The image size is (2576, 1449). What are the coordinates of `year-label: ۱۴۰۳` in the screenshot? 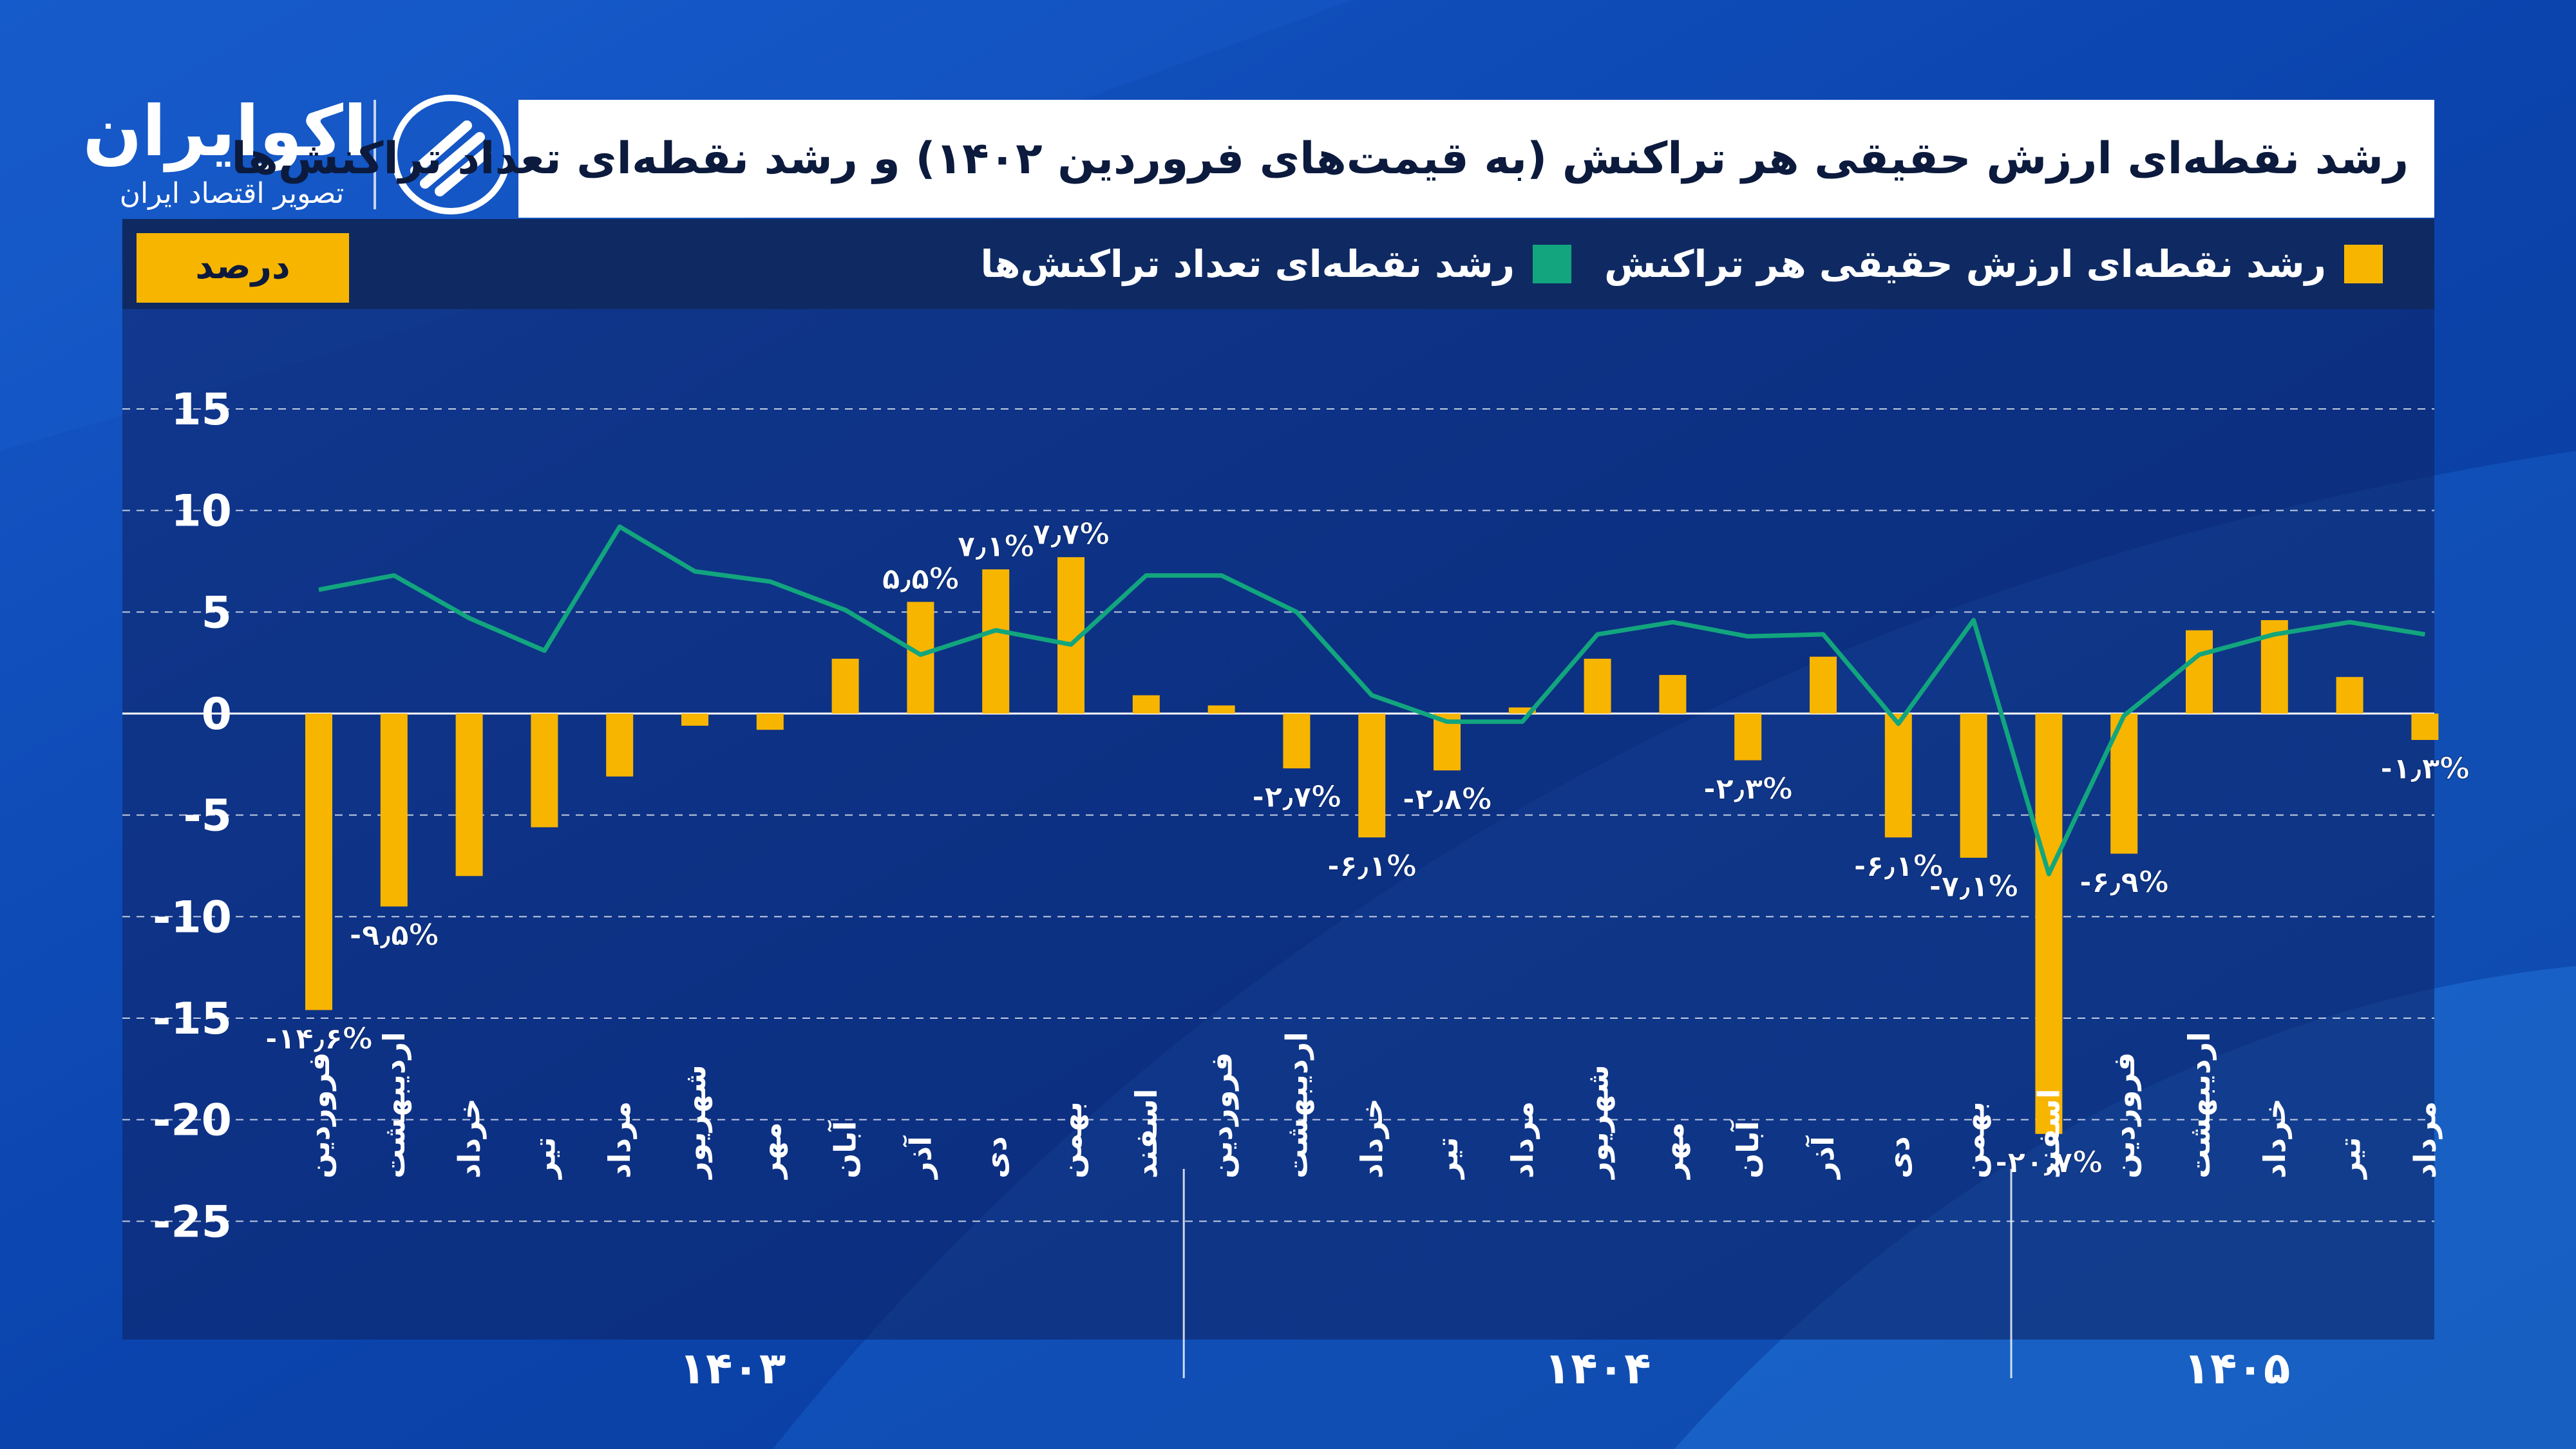 It's located at (732, 1368).